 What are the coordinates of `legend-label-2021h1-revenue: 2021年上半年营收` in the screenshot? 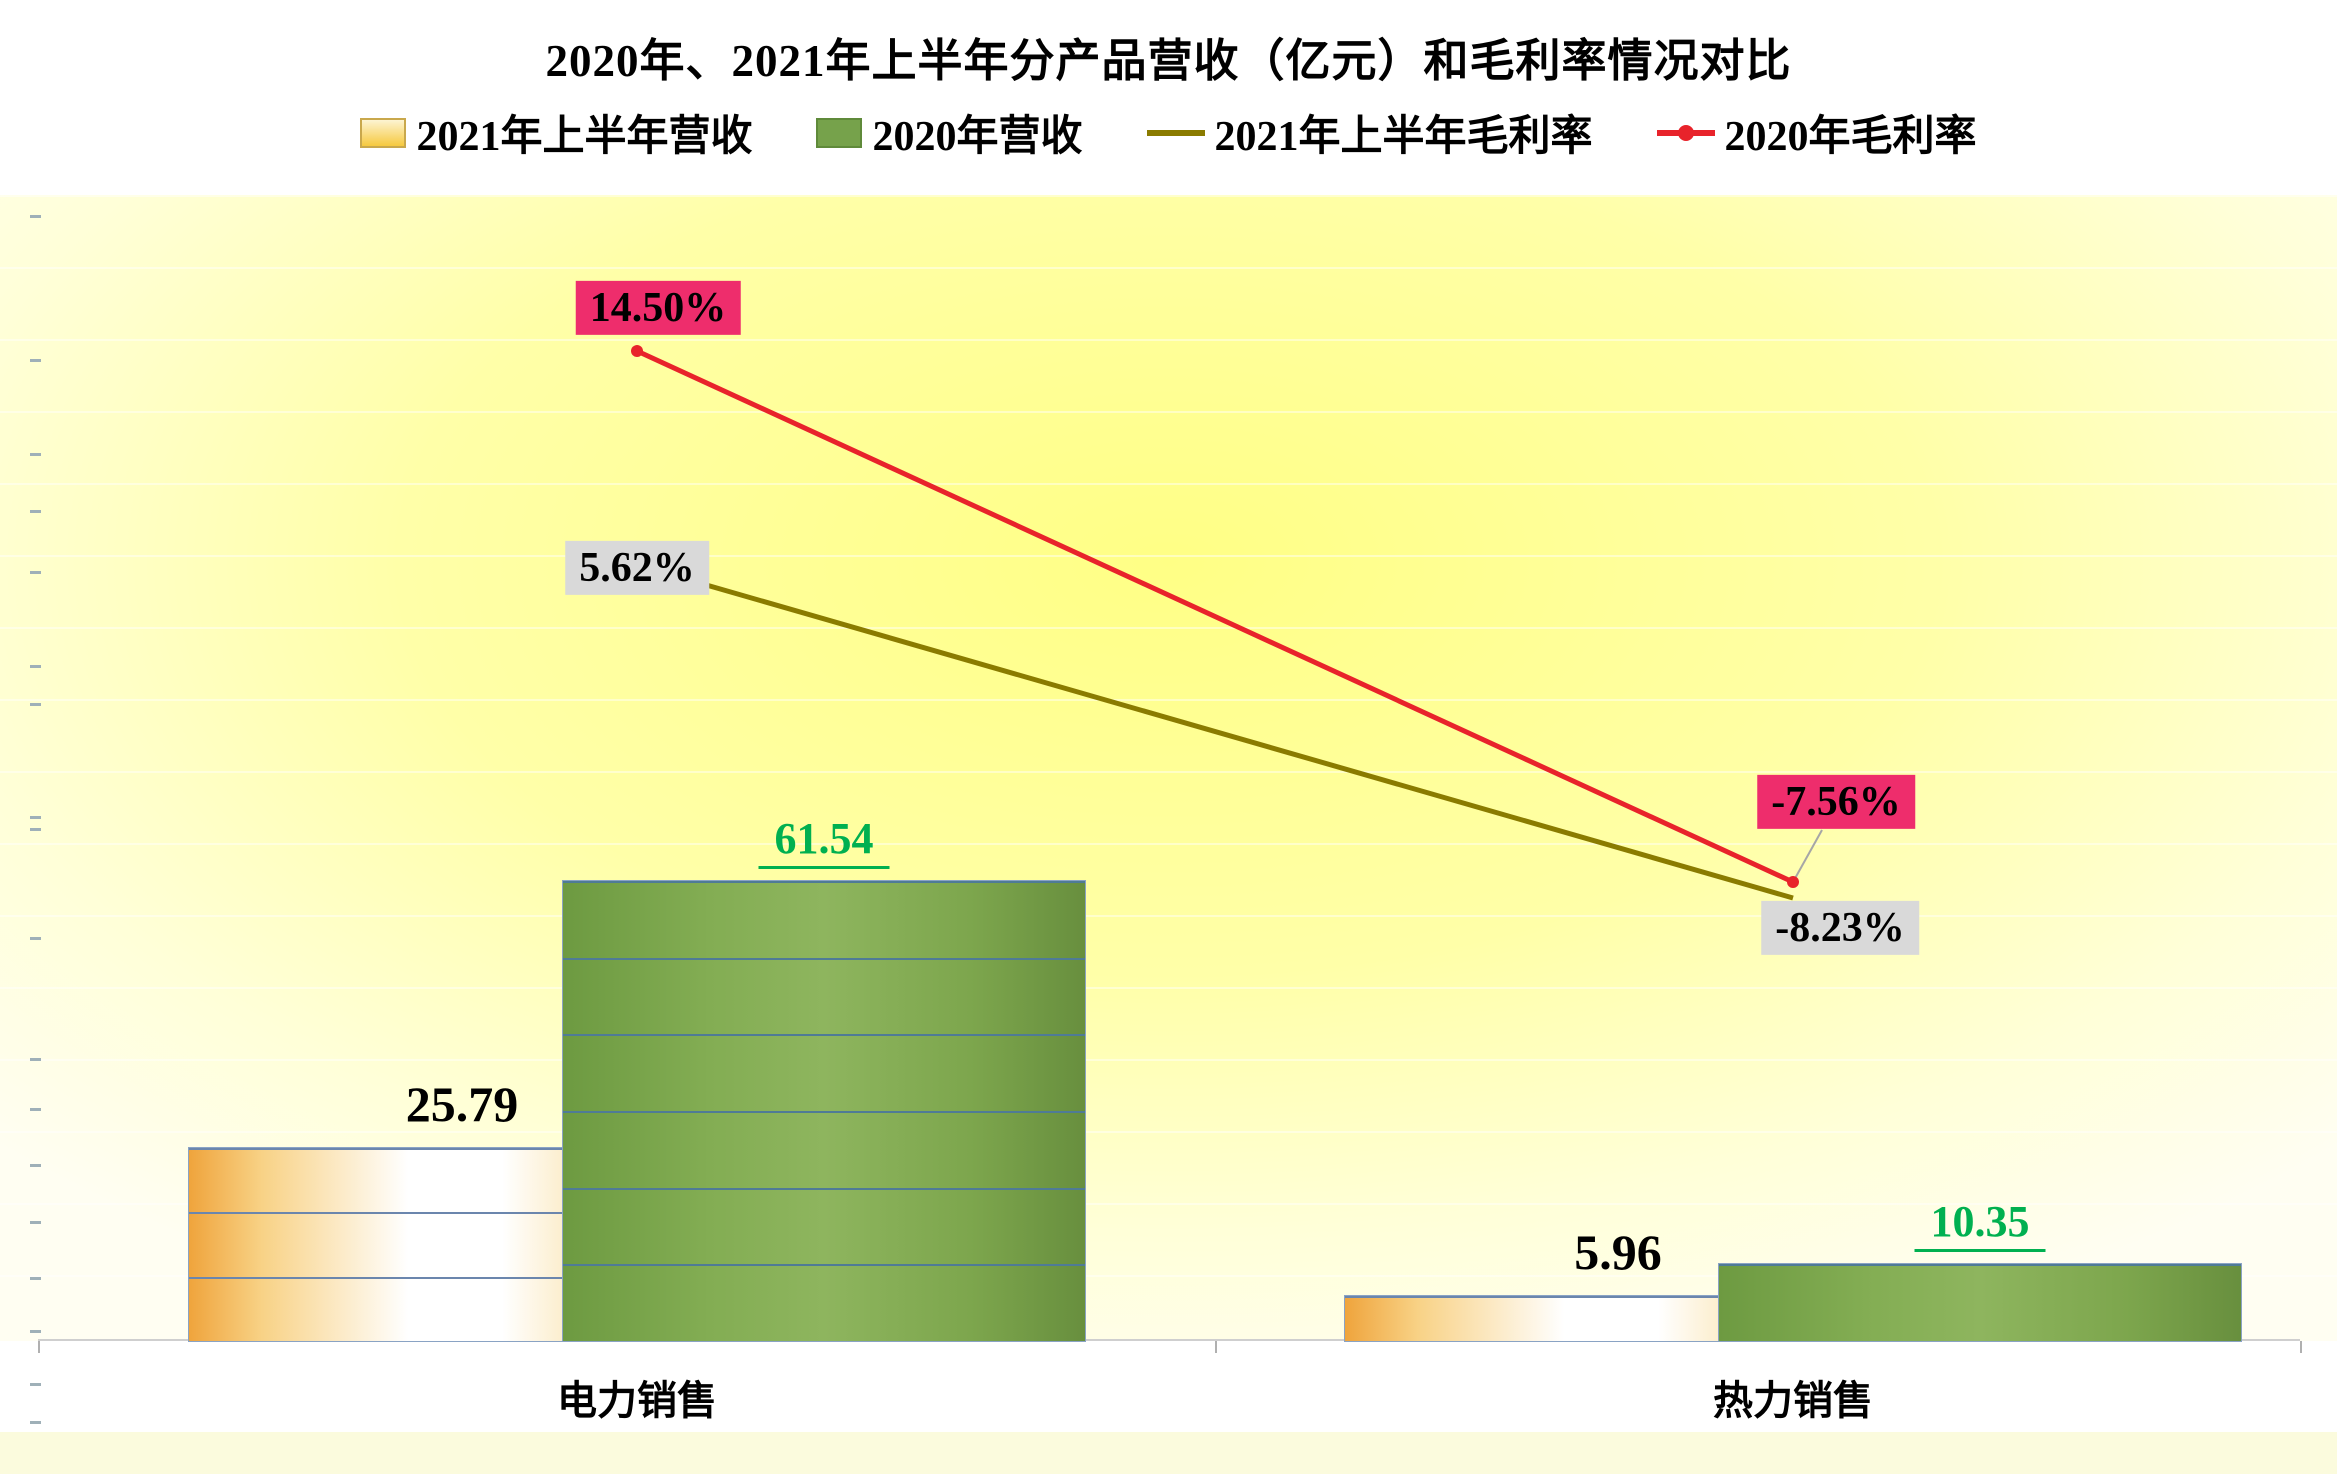 It's located at (584, 137).